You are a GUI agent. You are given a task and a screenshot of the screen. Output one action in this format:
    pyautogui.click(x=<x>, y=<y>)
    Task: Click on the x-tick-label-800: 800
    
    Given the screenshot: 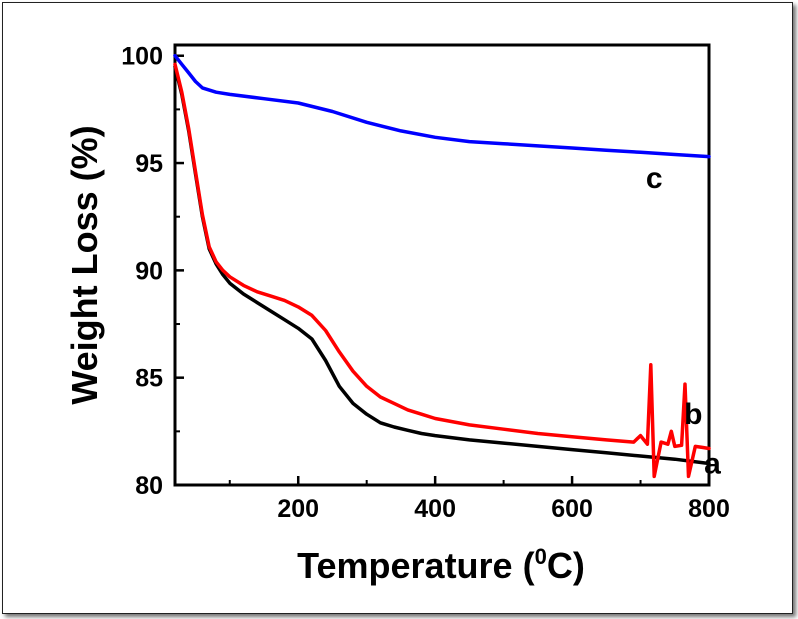 What is the action you would take?
    pyautogui.click(x=709, y=509)
    